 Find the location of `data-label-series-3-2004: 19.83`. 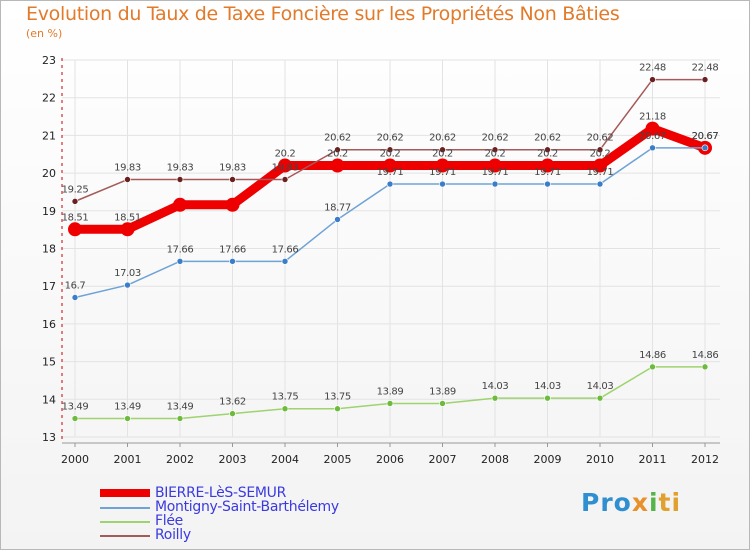

data-label-series-3-2004: 19.83 is located at coordinates (285, 168).